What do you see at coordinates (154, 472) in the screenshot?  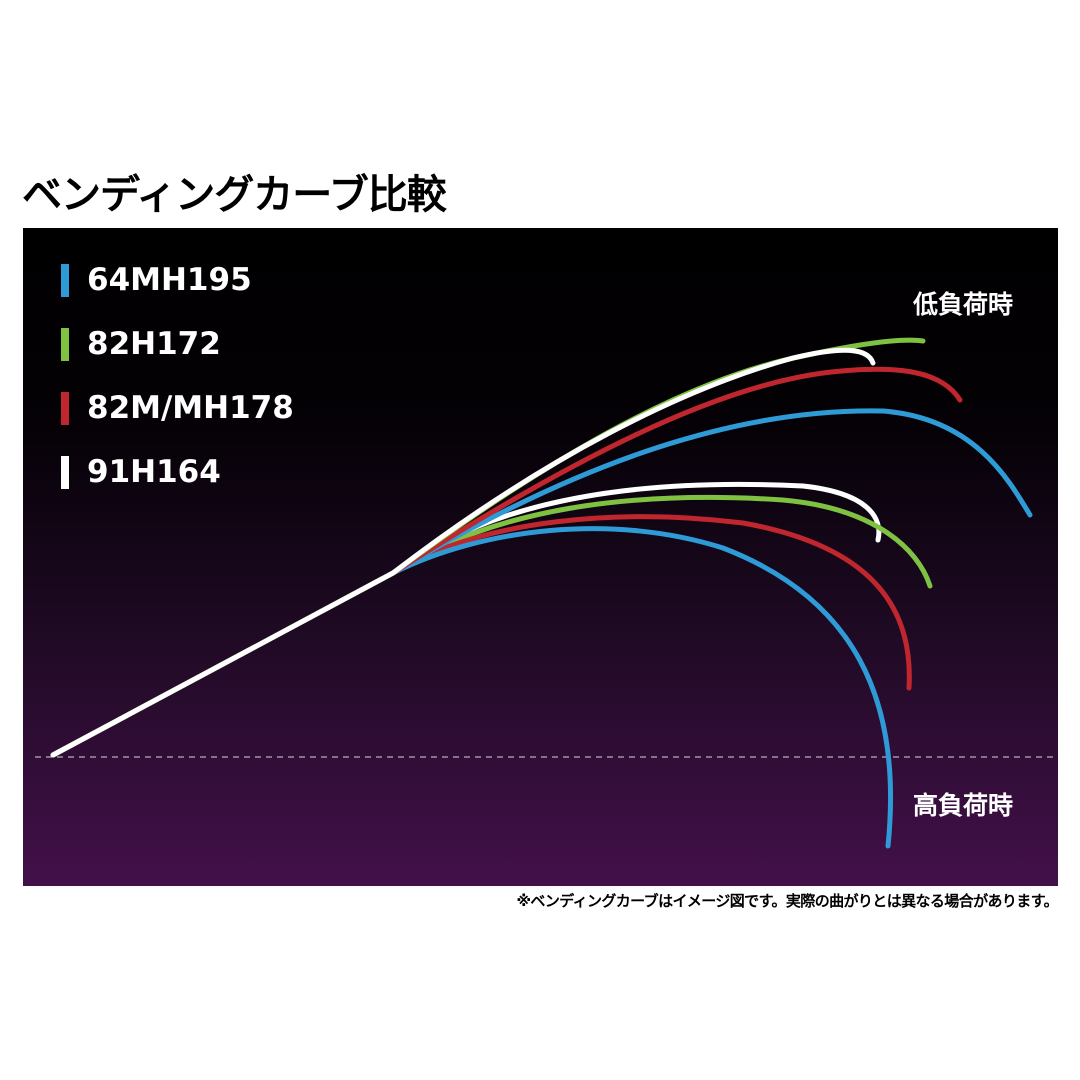 I see `legend-label: 91H164` at bounding box center [154, 472].